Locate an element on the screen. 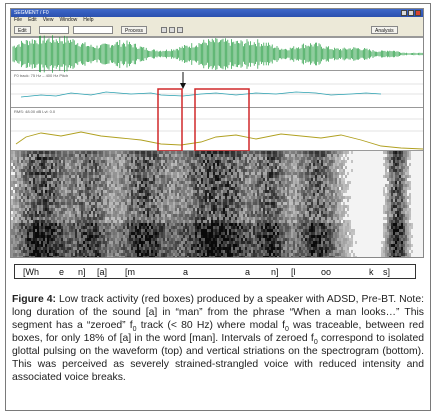  maximize-button is located at coordinates (411, 13).